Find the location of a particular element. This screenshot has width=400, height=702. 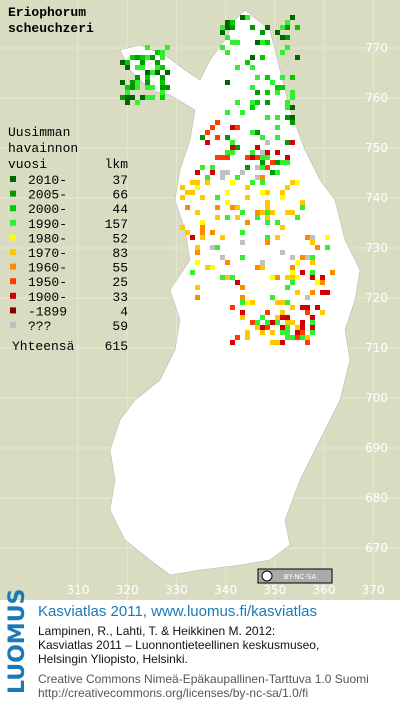

legend-label: 1950- is located at coordinates (47, 282).